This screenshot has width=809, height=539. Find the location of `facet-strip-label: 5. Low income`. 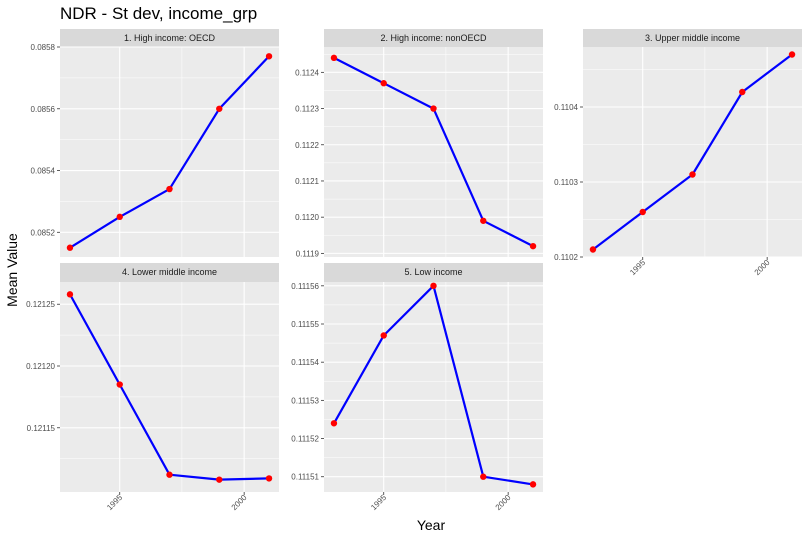

facet-strip-label: 5. Low income is located at coordinates (433, 272).